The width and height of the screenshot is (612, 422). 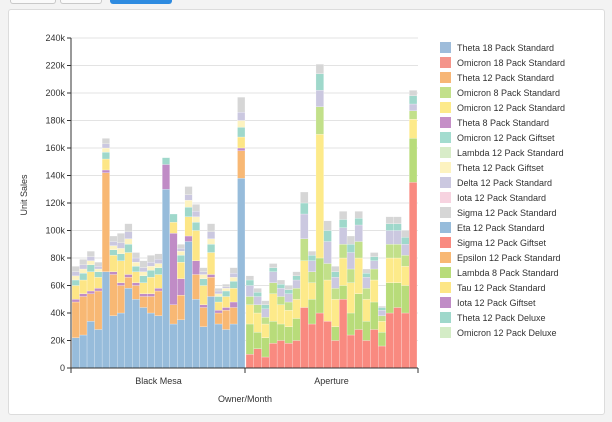 I want to click on legend-label: Theta 18 Pack Standard, so click(x=505, y=48).